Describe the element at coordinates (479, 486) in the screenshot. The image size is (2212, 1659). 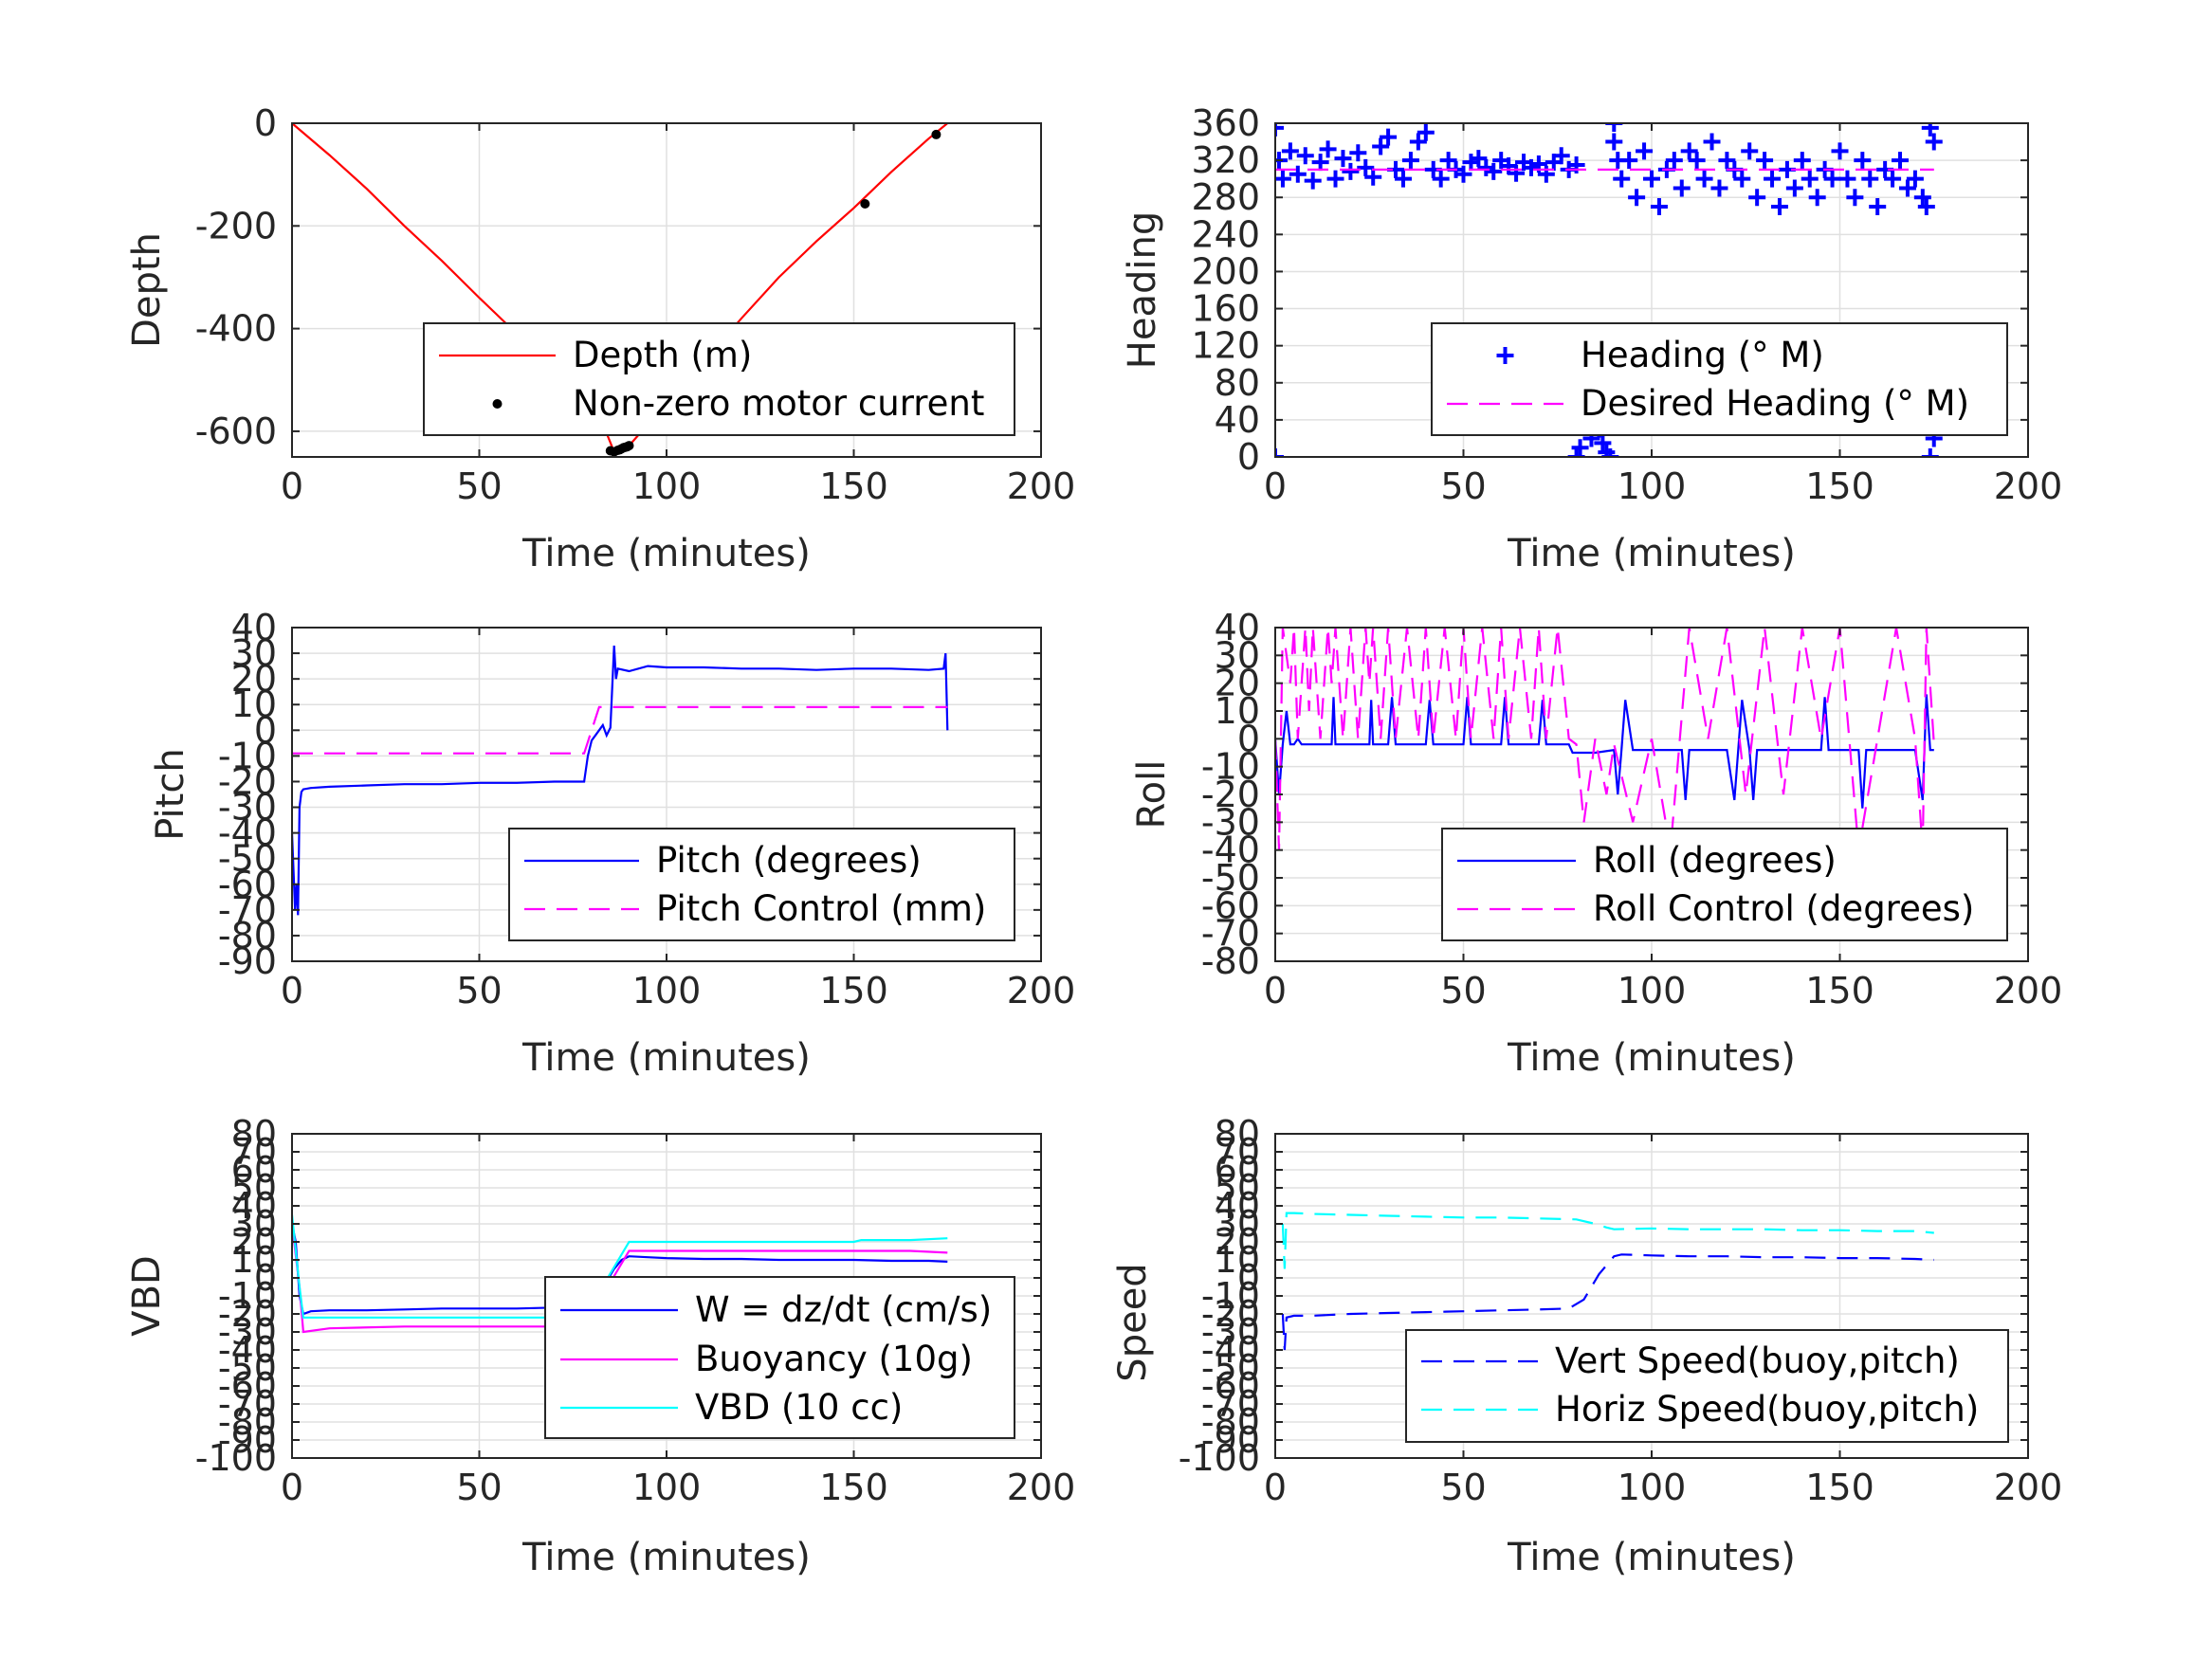
I see `depth-x-tick-label: 50` at that location.